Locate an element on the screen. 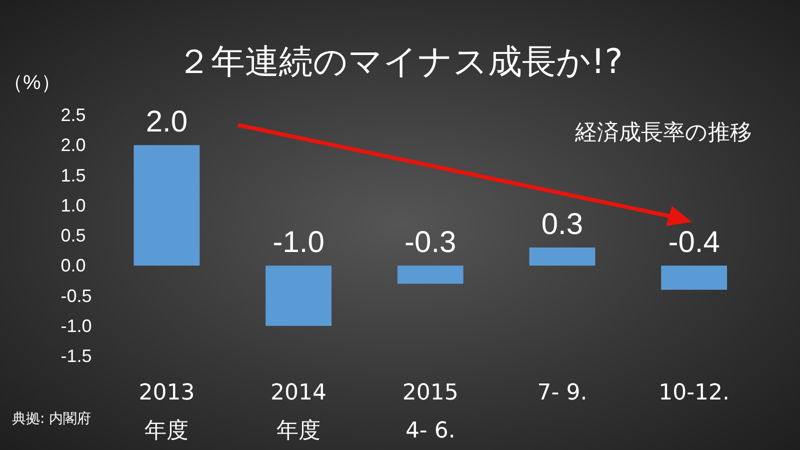 Image resolution: width=800 pixels, height=450 pixels. y-tick-label: -1.0 is located at coordinates (76, 326).